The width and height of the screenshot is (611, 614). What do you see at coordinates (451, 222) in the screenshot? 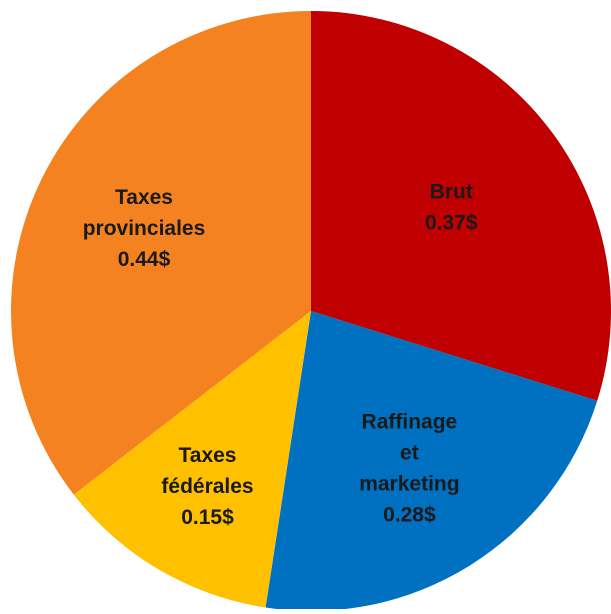
I see `slice-value-label: 0.37$` at bounding box center [451, 222].